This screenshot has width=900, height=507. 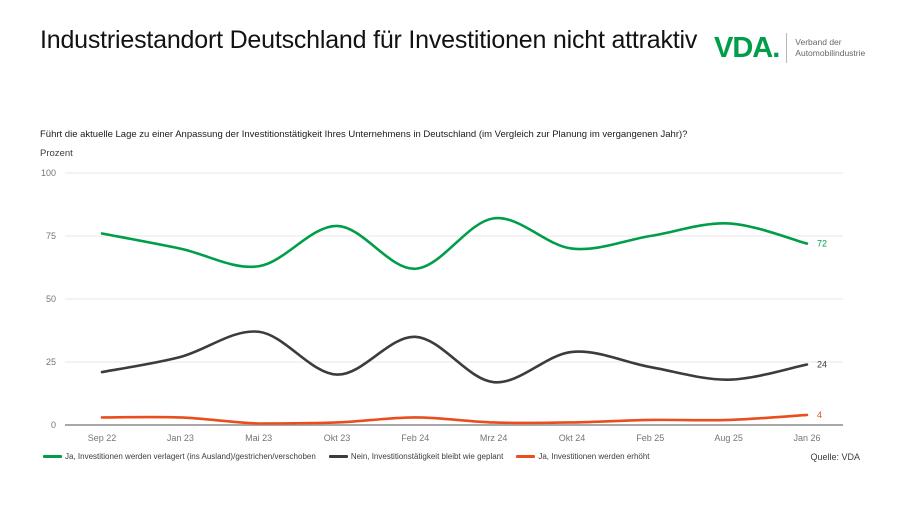 What do you see at coordinates (830, 53) in the screenshot?
I see `logo-tagline-line2: Automobilindustrie` at bounding box center [830, 53].